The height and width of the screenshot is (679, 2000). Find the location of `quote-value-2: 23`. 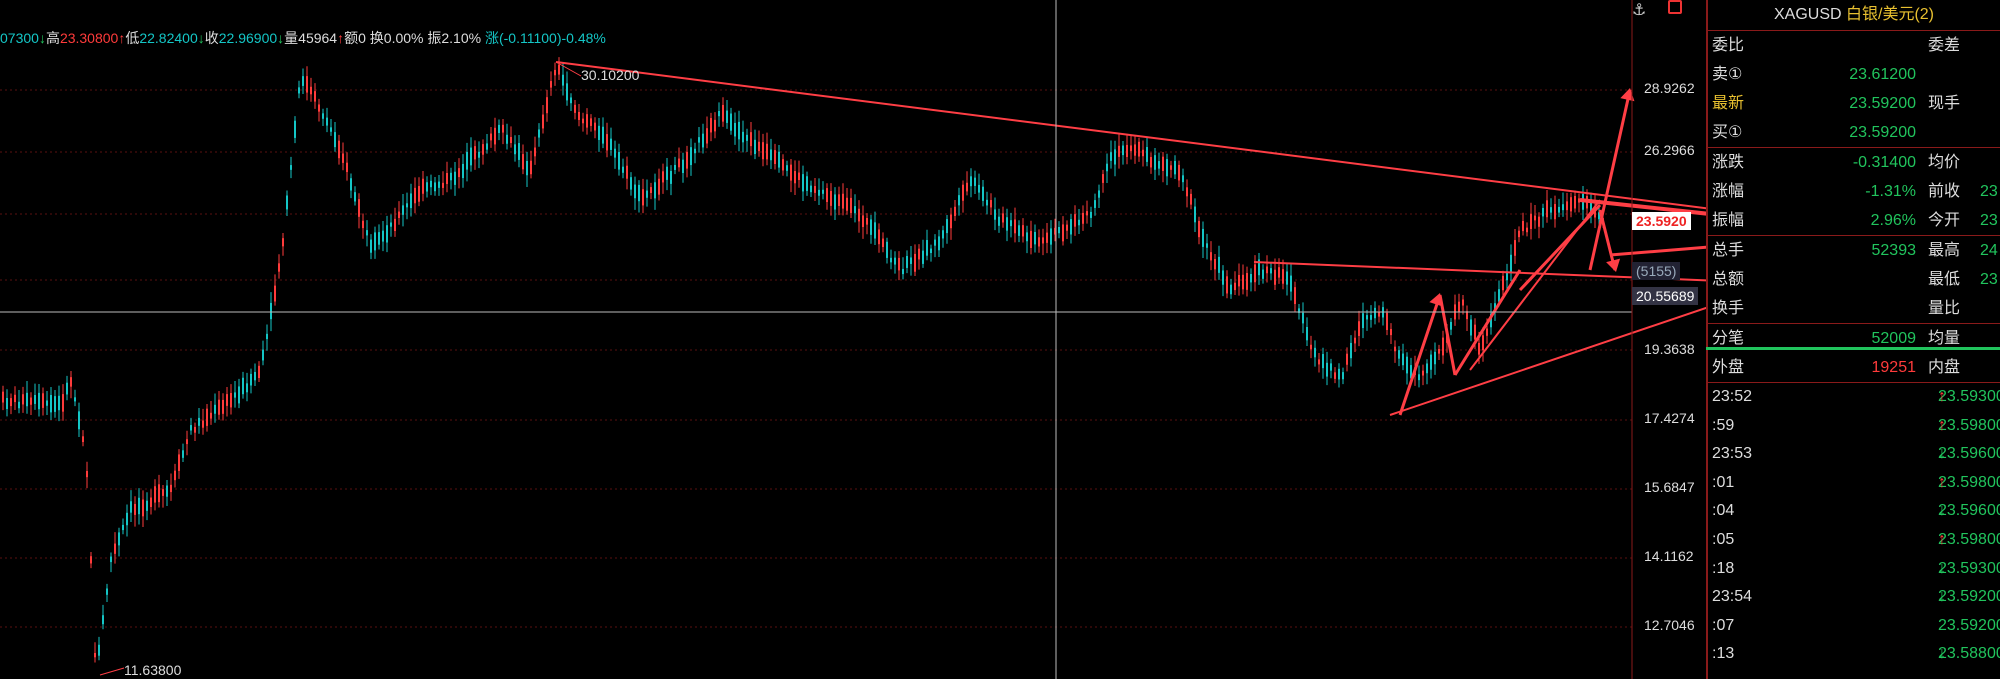

quote-value-2: 23 is located at coordinates (1989, 191).